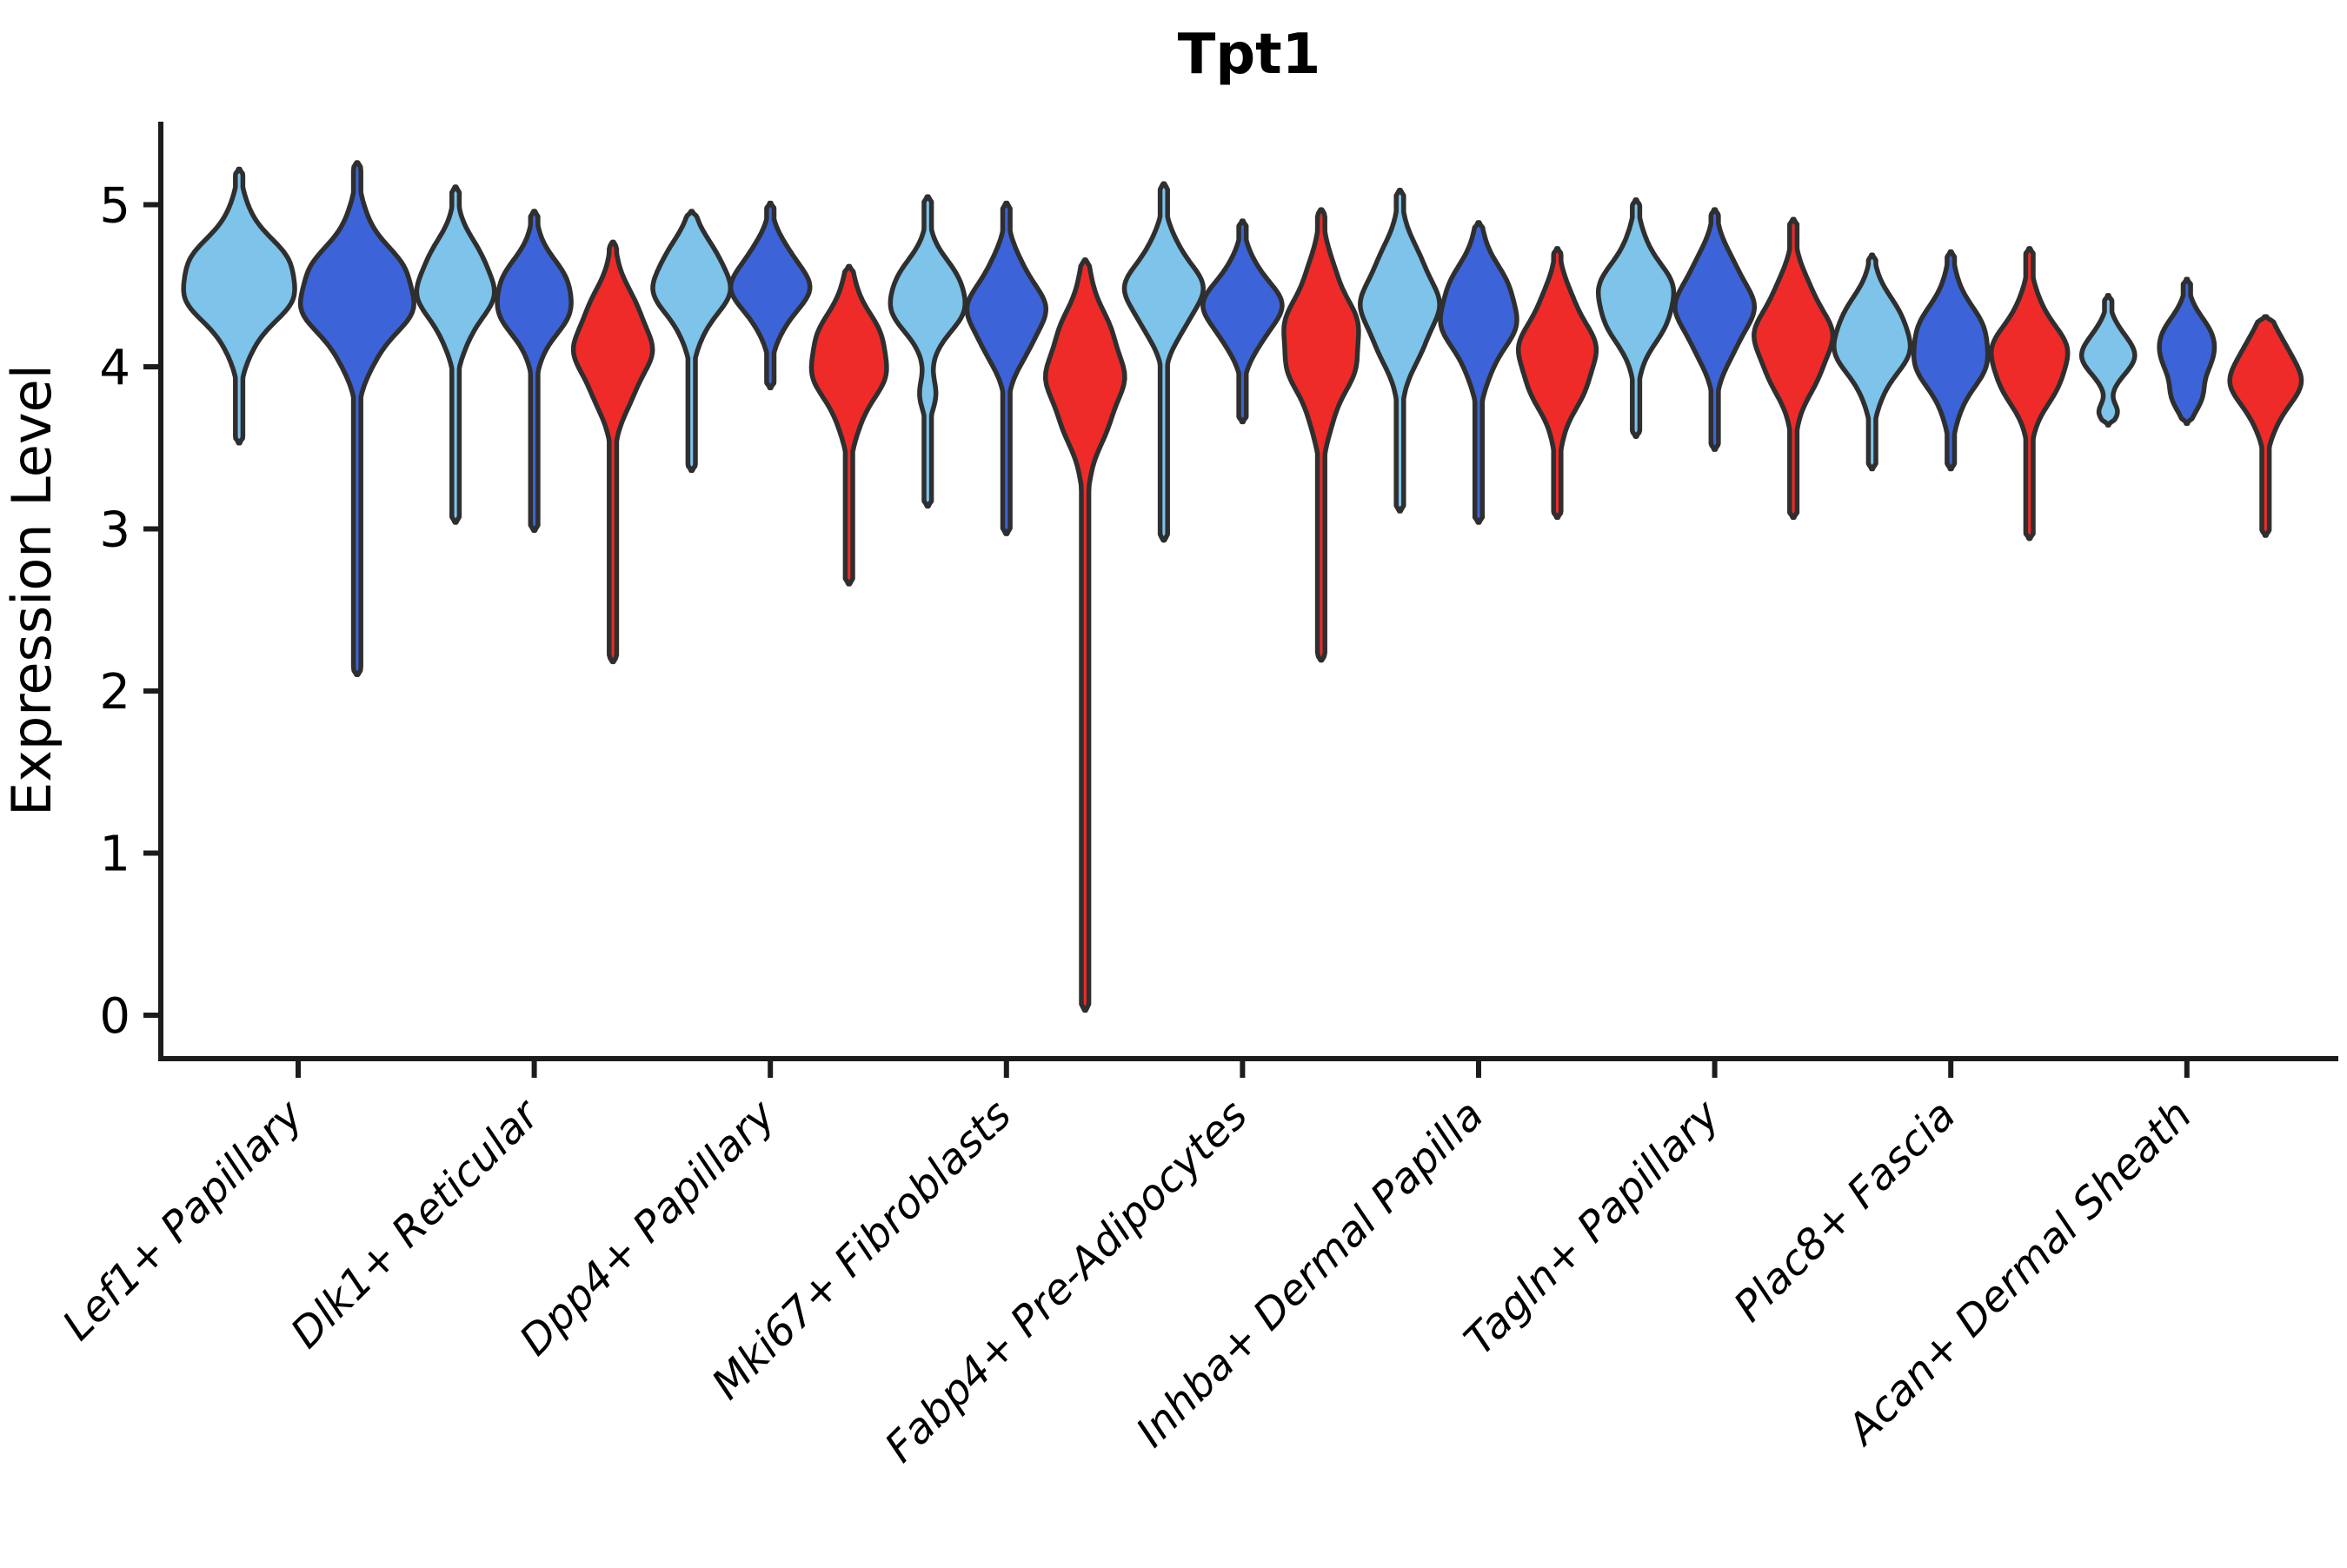  Describe the element at coordinates (1592, 1227) in the screenshot. I see `x-tick-label-6: Tagln+ Papillary` at that location.